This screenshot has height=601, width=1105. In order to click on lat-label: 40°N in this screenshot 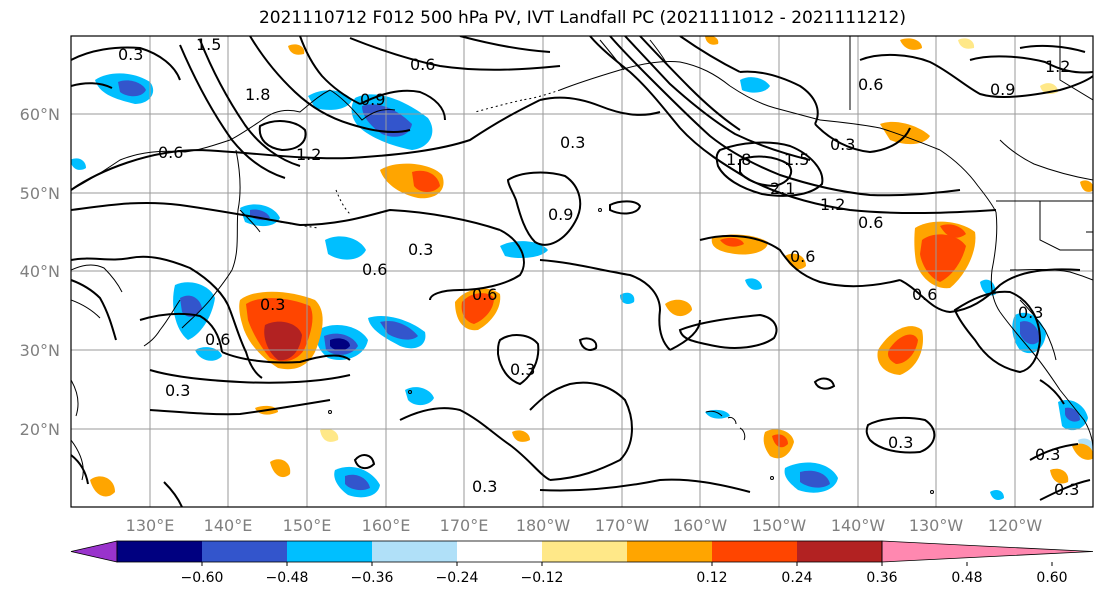, I will do `click(40, 271)`.